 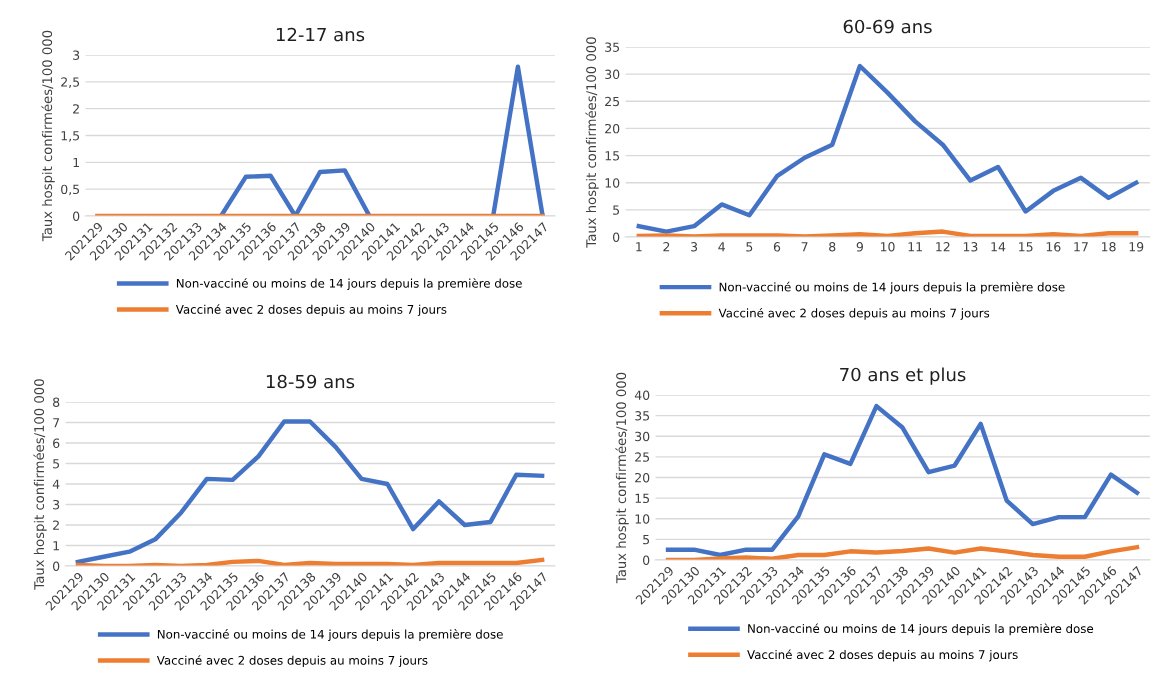 What do you see at coordinates (1136, 247) in the screenshot?
I see `x-tick-label: 19` at bounding box center [1136, 247].